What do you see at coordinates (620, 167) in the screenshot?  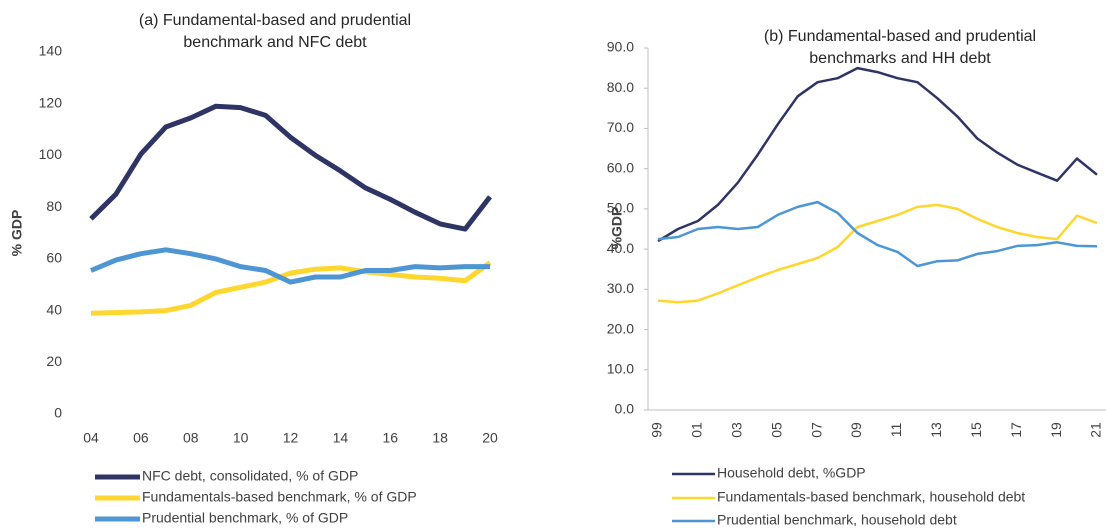 I see `y-tick-label: 60.0` at bounding box center [620, 167].